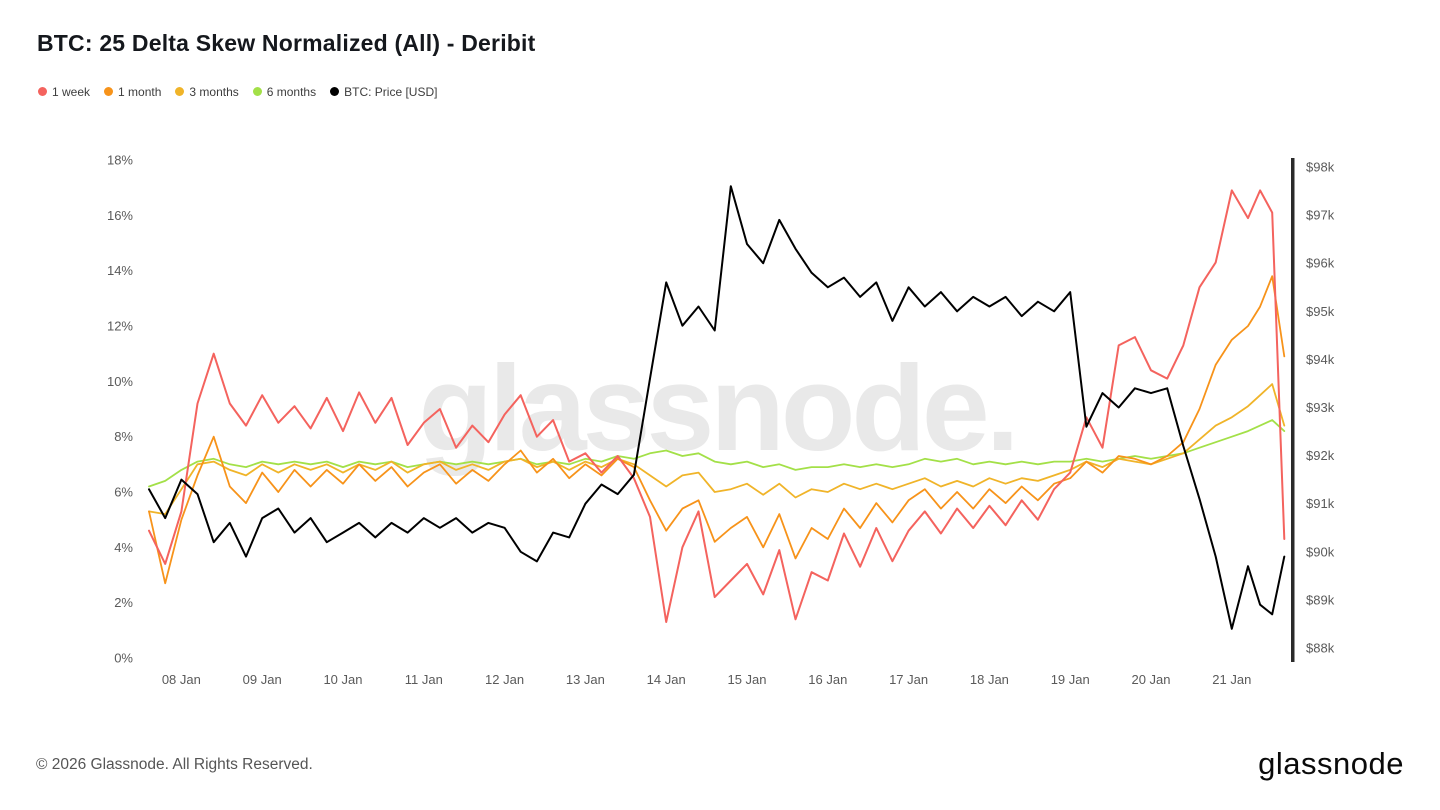 The height and width of the screenshot is (810, 1440). I want to click on series-line-3-months, so click(717, 449).